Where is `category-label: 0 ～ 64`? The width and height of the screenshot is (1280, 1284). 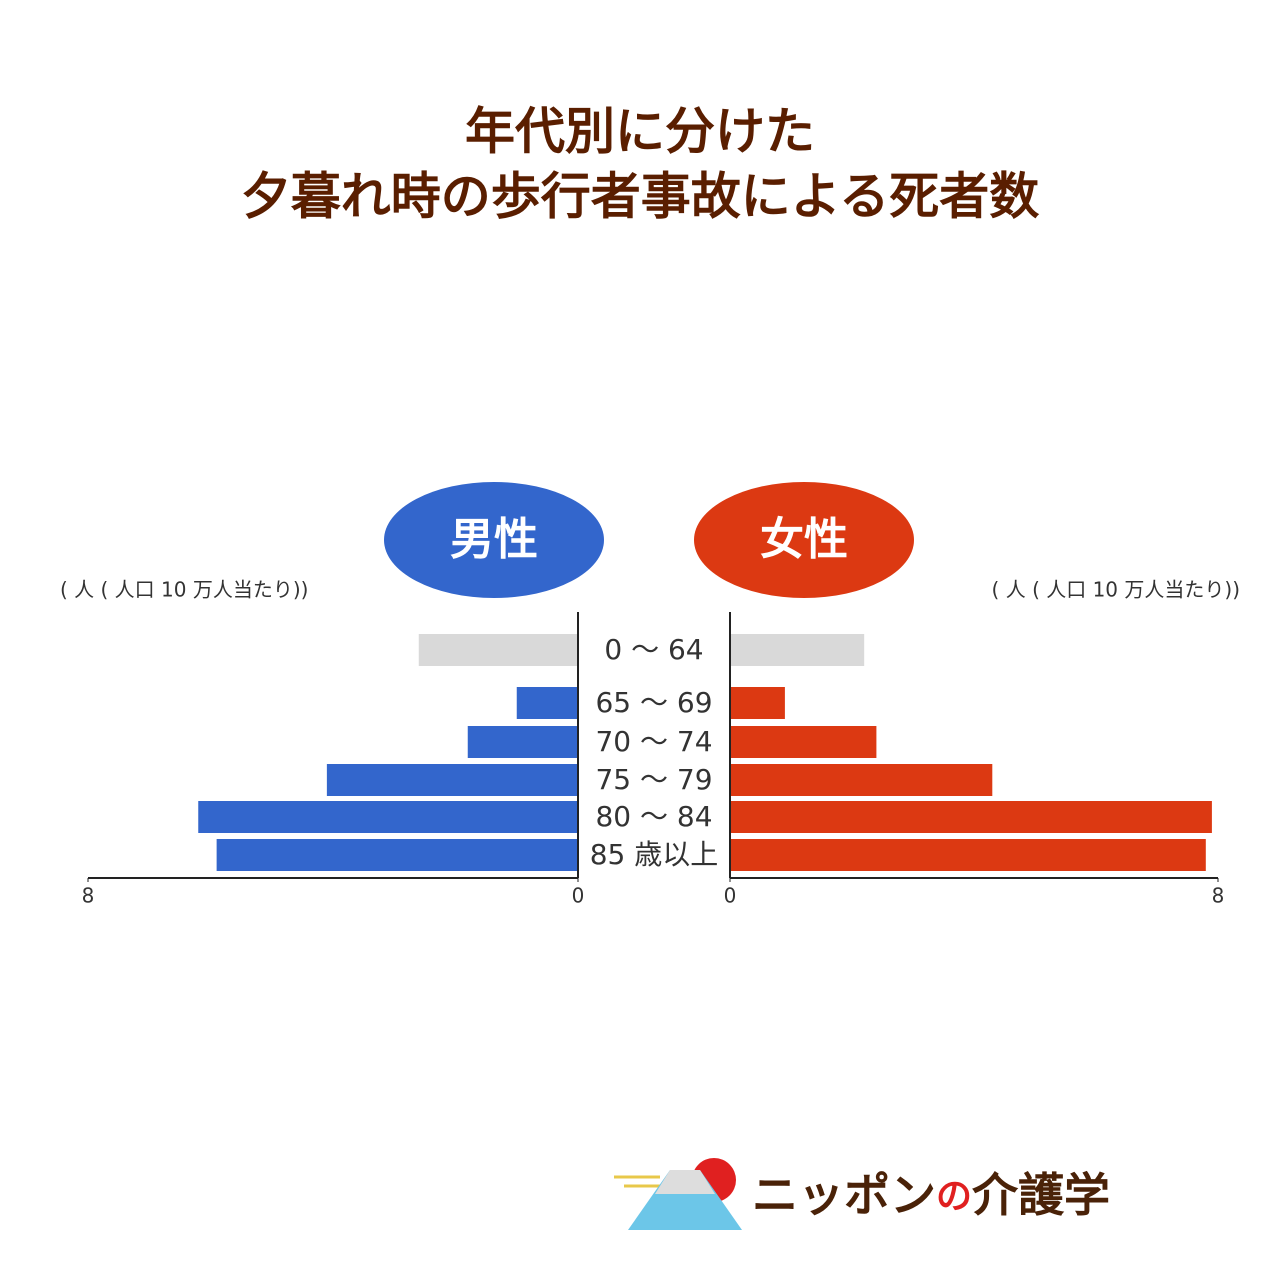
category-label: 0 ～ 64 is located at coordinates (653, 649).